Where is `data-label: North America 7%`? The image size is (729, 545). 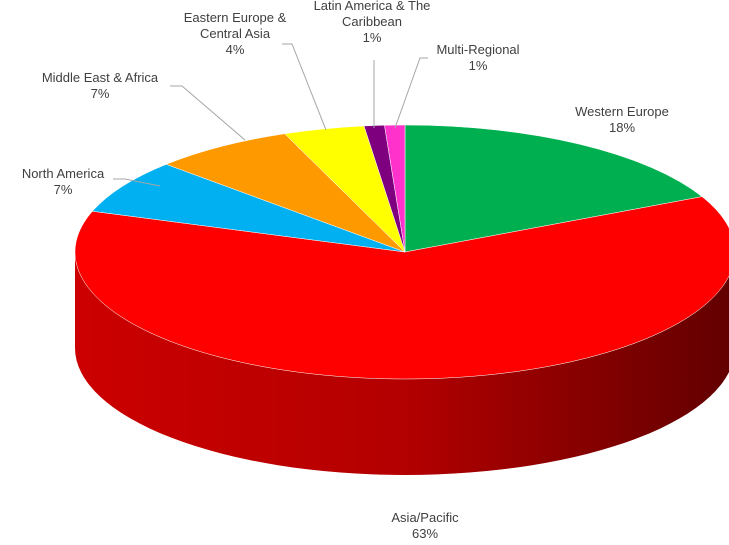 data-label: North America 7% is located at coordinates (63, 182).